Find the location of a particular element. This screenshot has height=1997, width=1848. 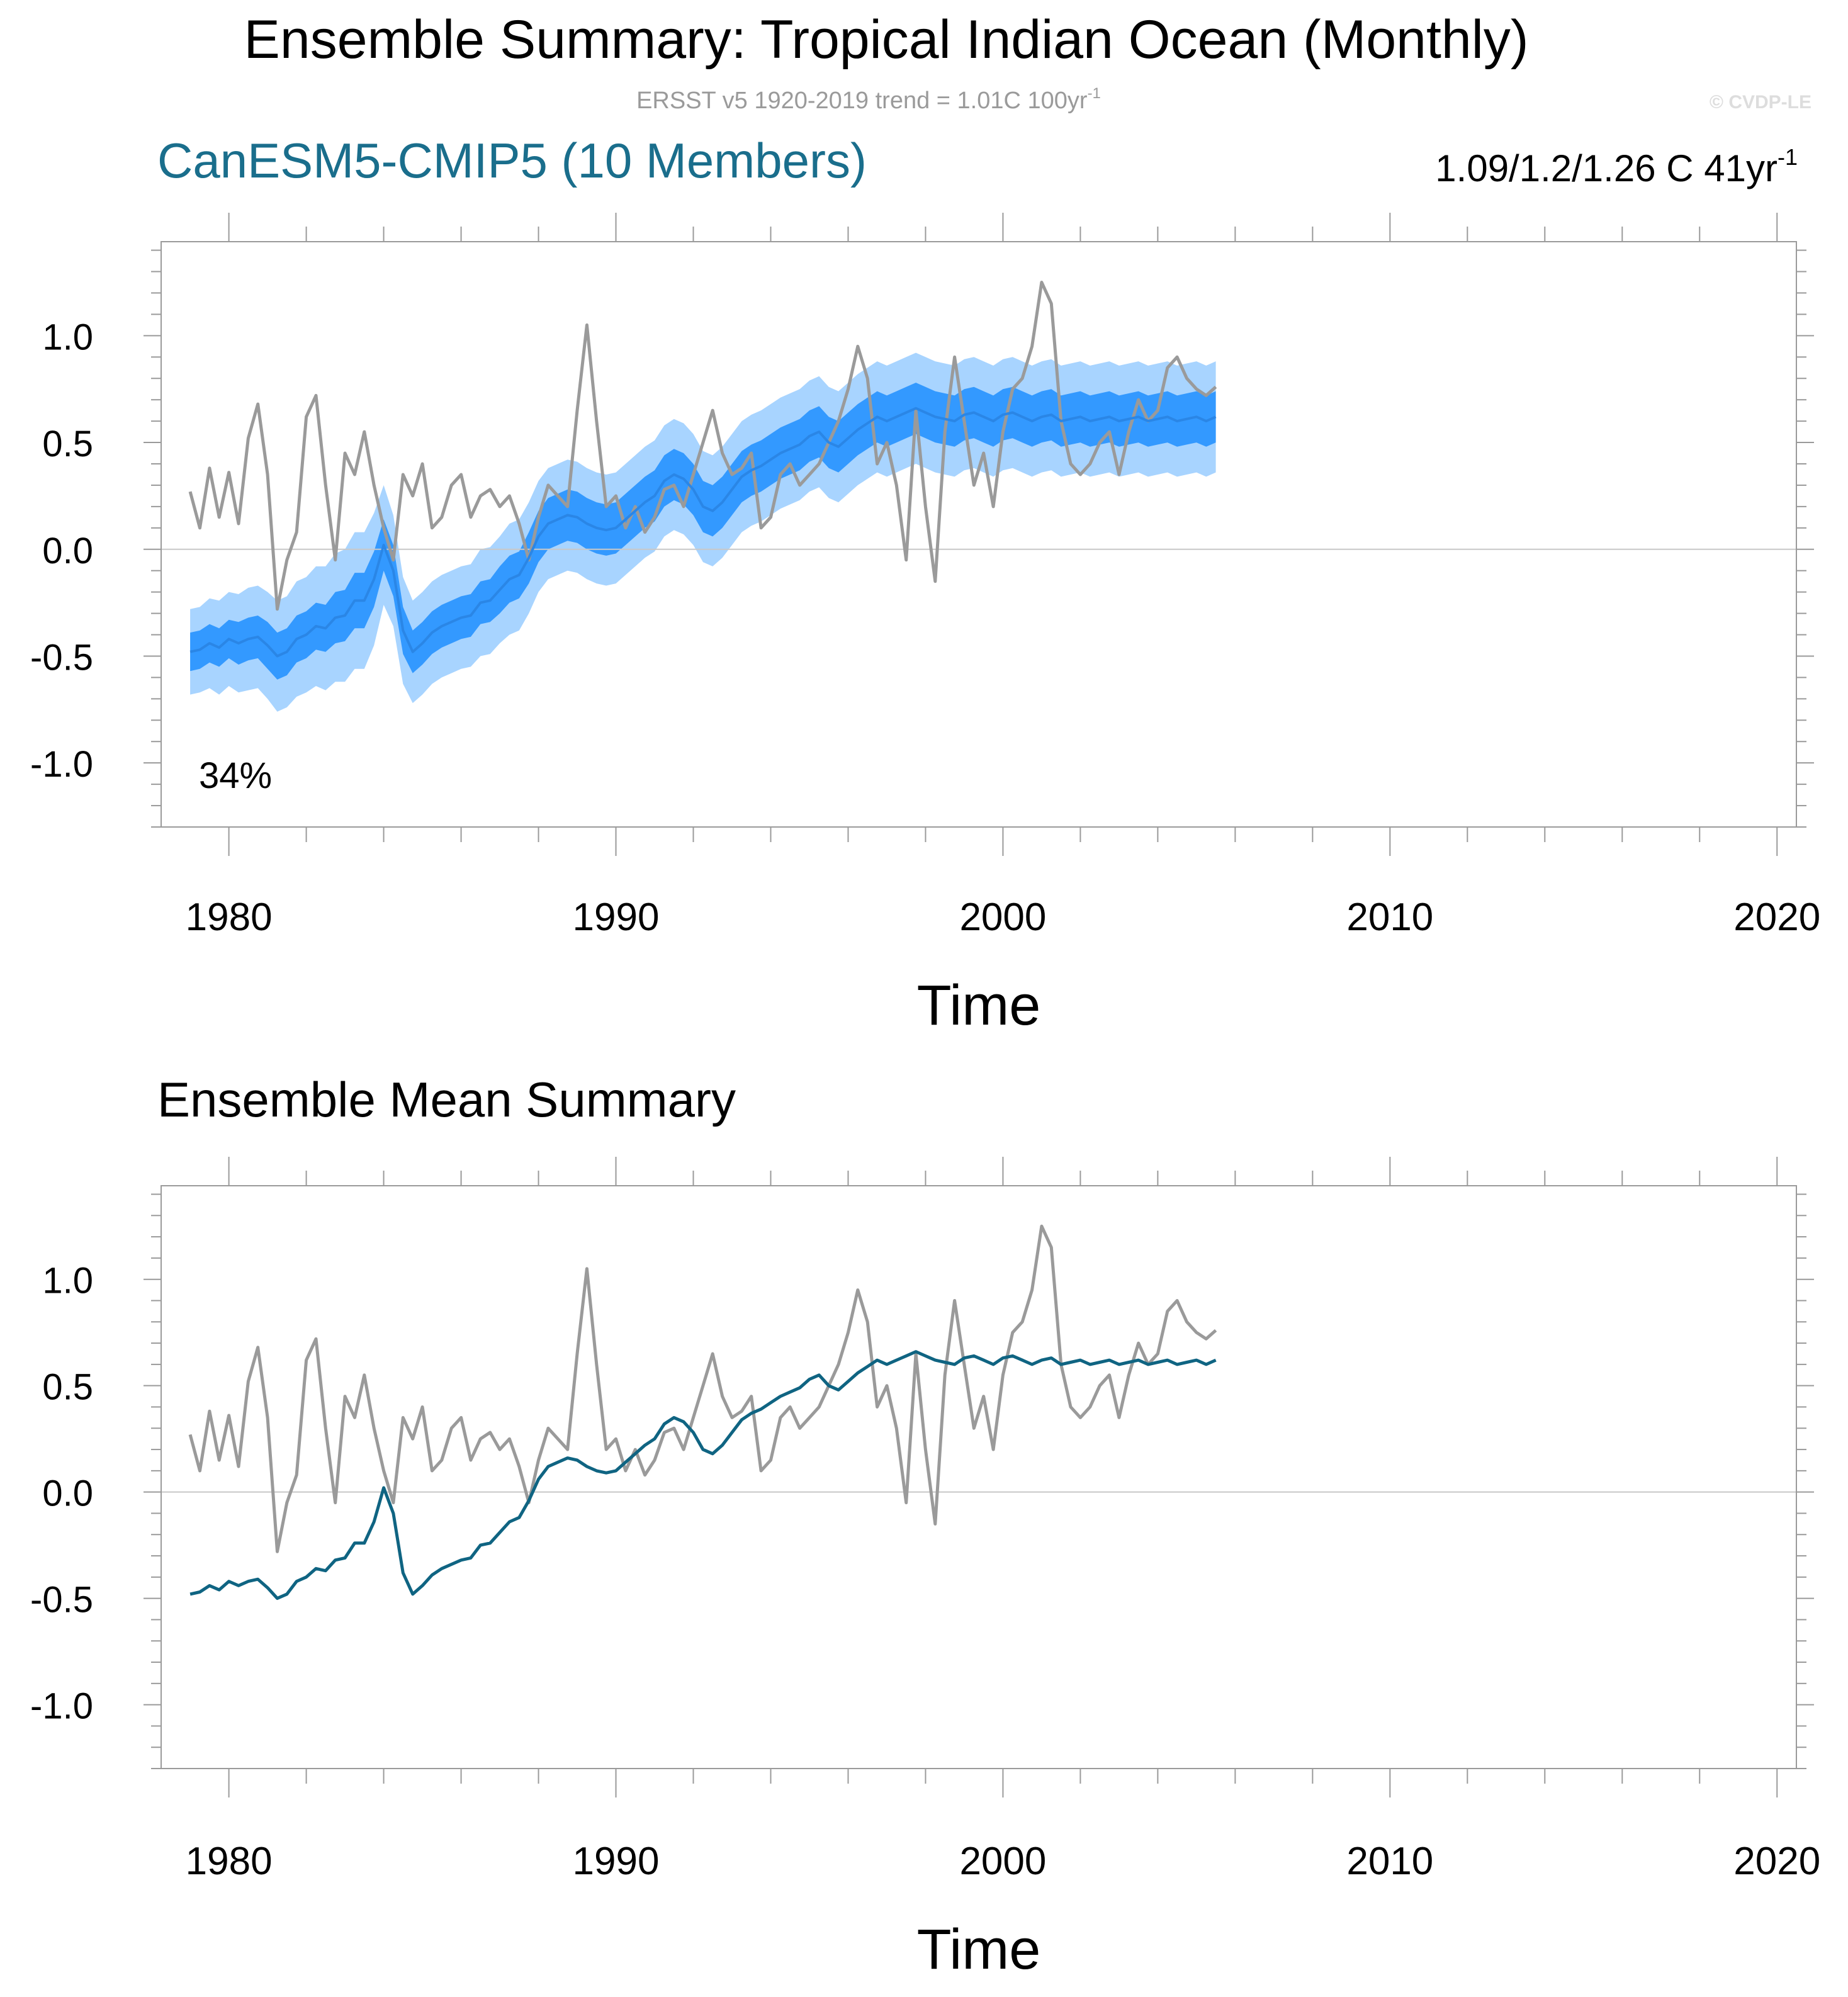

ensemble-mean-title: Ensemble Mean Summary is located at coordinates (446, 1099).